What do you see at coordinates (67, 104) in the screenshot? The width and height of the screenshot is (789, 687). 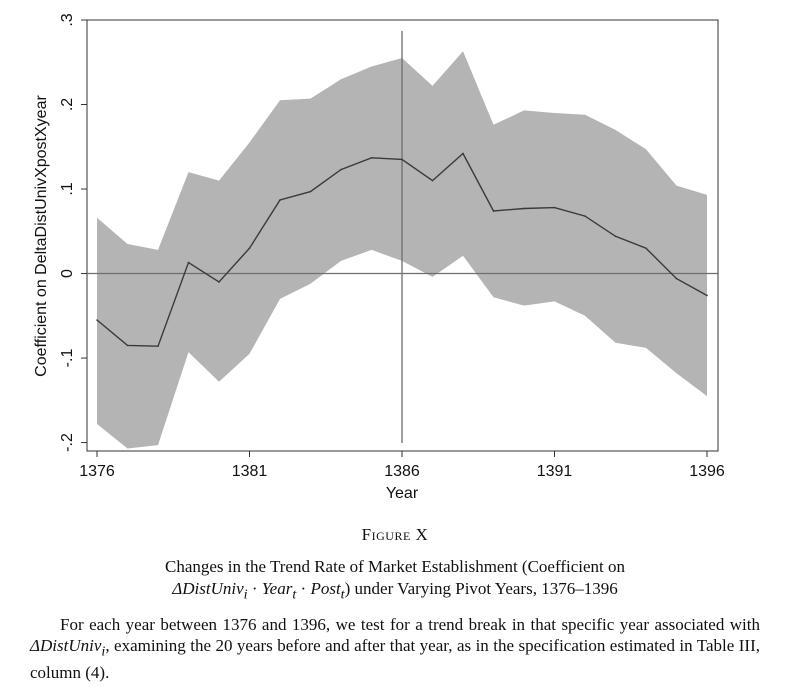 I see `y-tick-label: .2` at bounding box center [67, 104].